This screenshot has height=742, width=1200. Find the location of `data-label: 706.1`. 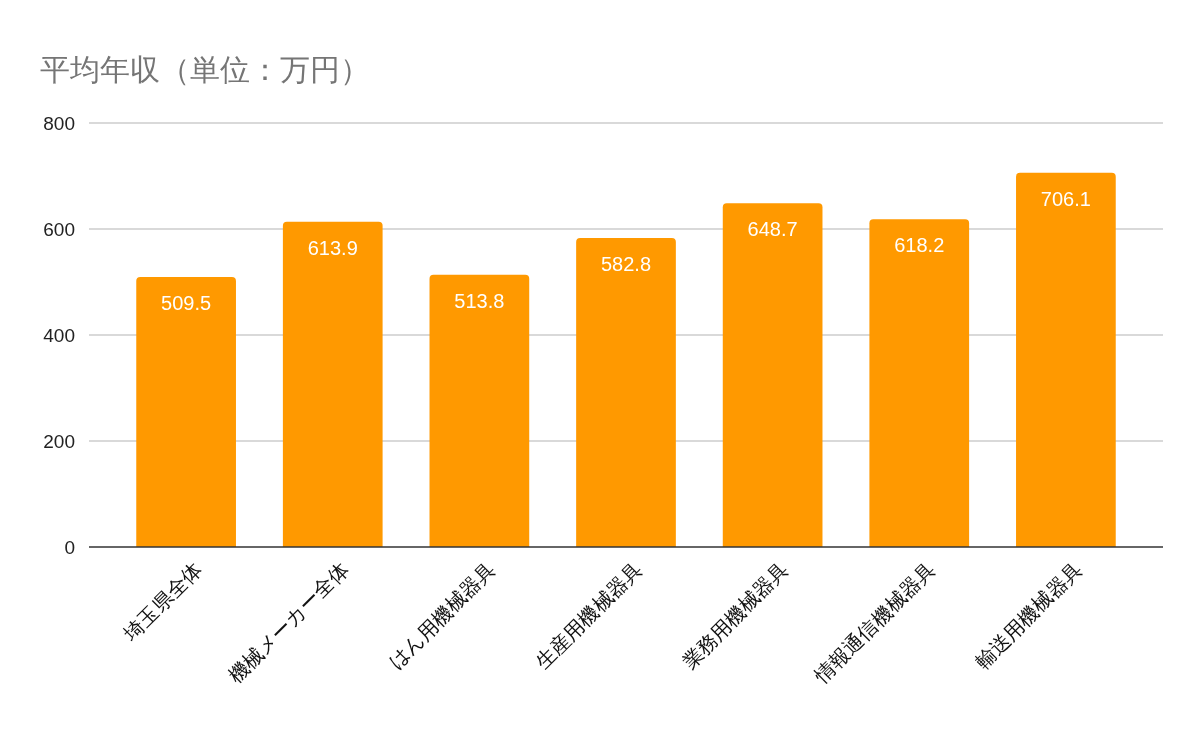

data-label: 706.1 is located at coordinates (1065, 198).